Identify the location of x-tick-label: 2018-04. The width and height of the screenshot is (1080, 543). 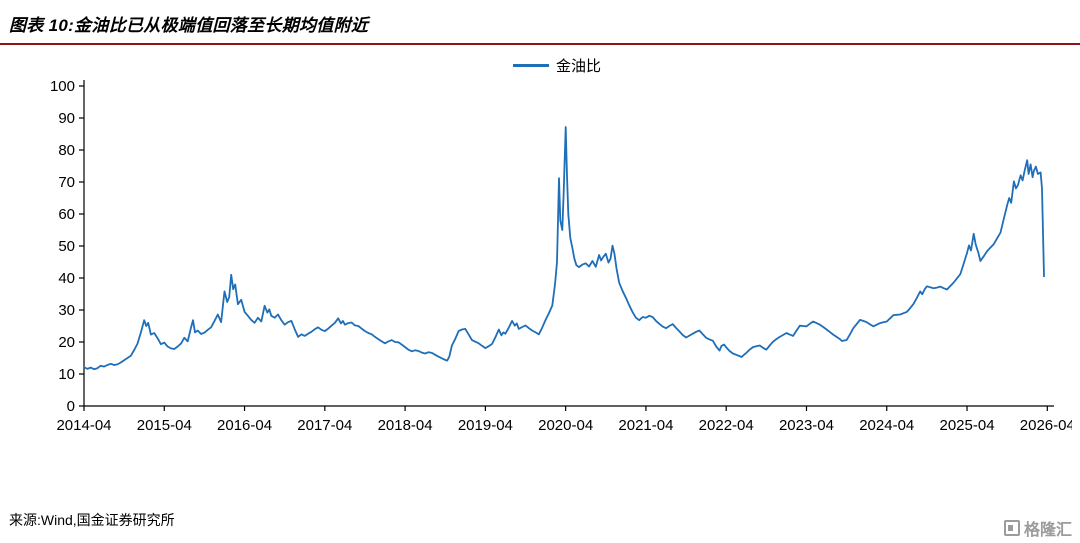
(405, 425).